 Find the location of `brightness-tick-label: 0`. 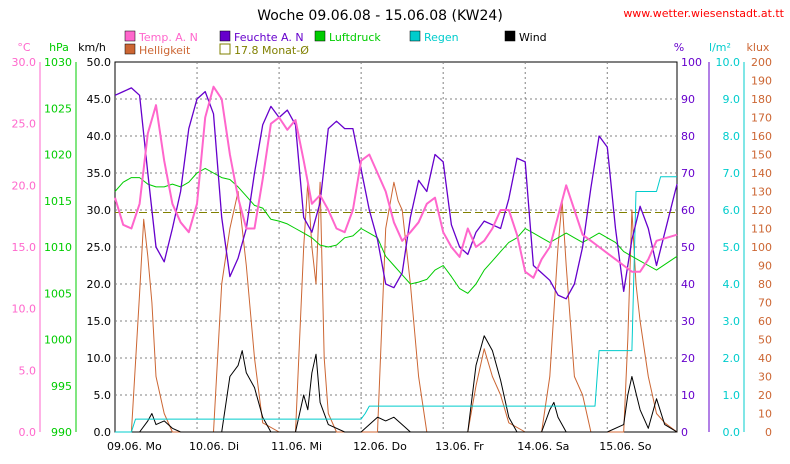

brightness-tick-label: 0 is located at coordinates (768, 432).